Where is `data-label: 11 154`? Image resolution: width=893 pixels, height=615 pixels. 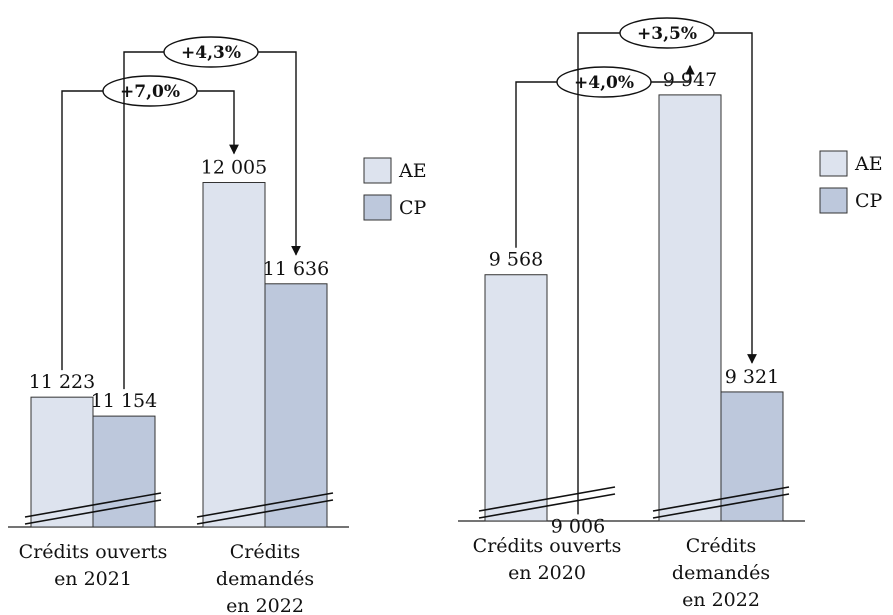
data-label: 11 154 is located at coordinates (124, 401).